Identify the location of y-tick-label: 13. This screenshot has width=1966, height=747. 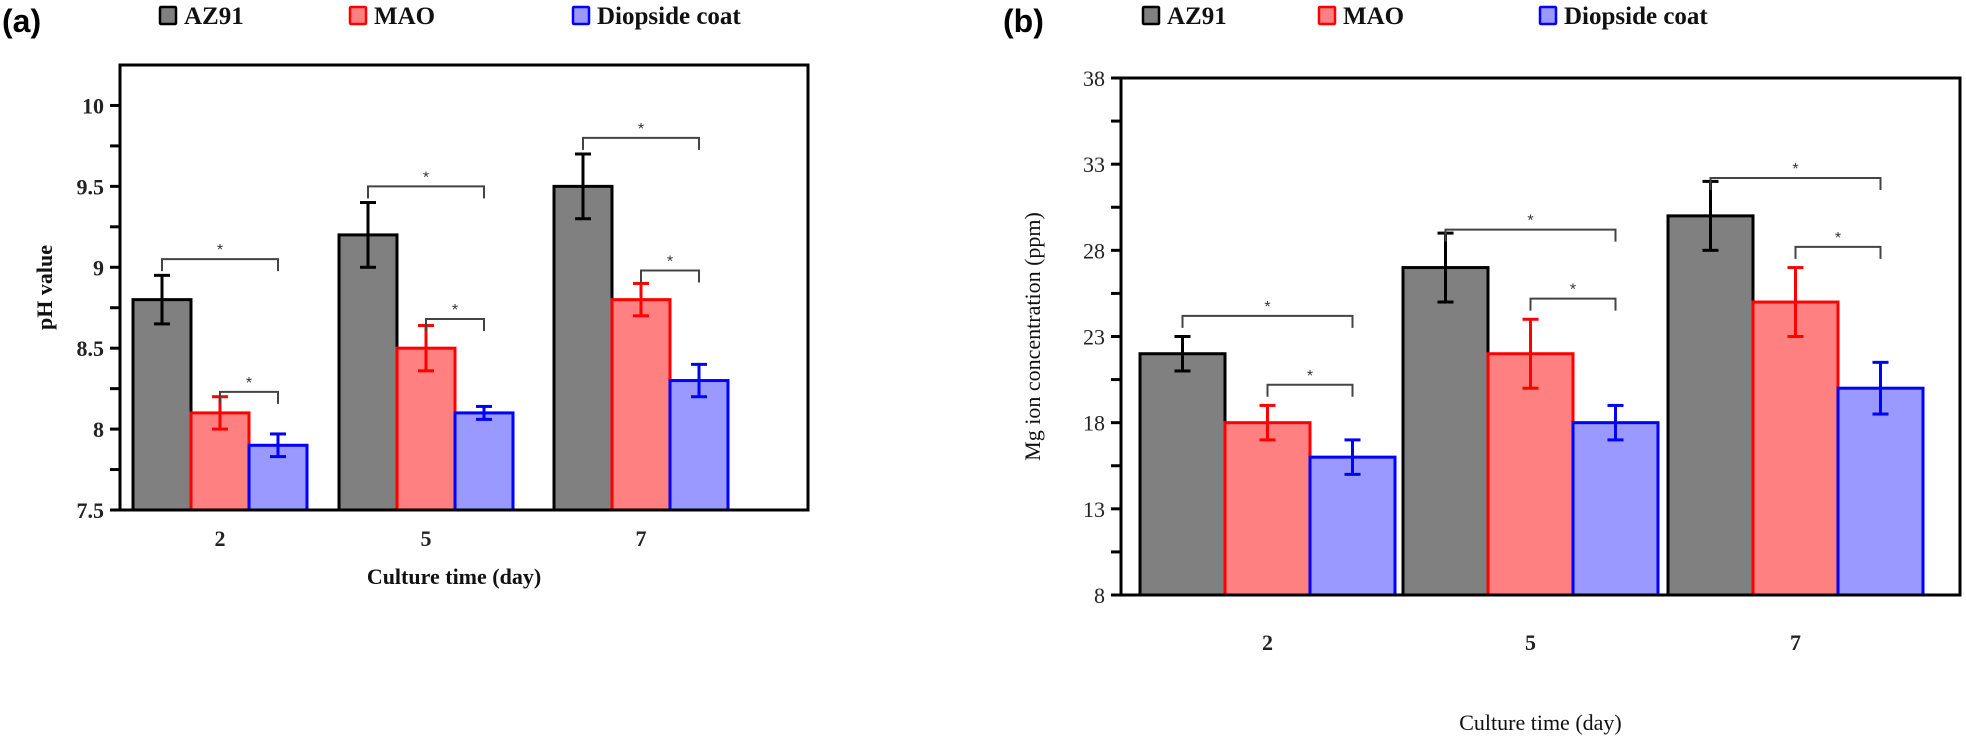
(1094, 509).